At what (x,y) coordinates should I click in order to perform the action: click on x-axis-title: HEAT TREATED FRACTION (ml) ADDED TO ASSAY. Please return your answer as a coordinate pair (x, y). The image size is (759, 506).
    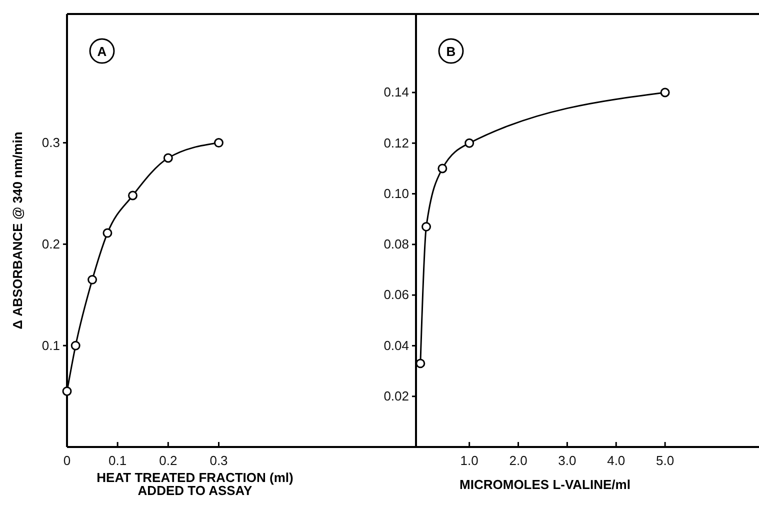
    Looking at the image, I should click on (195, 484).